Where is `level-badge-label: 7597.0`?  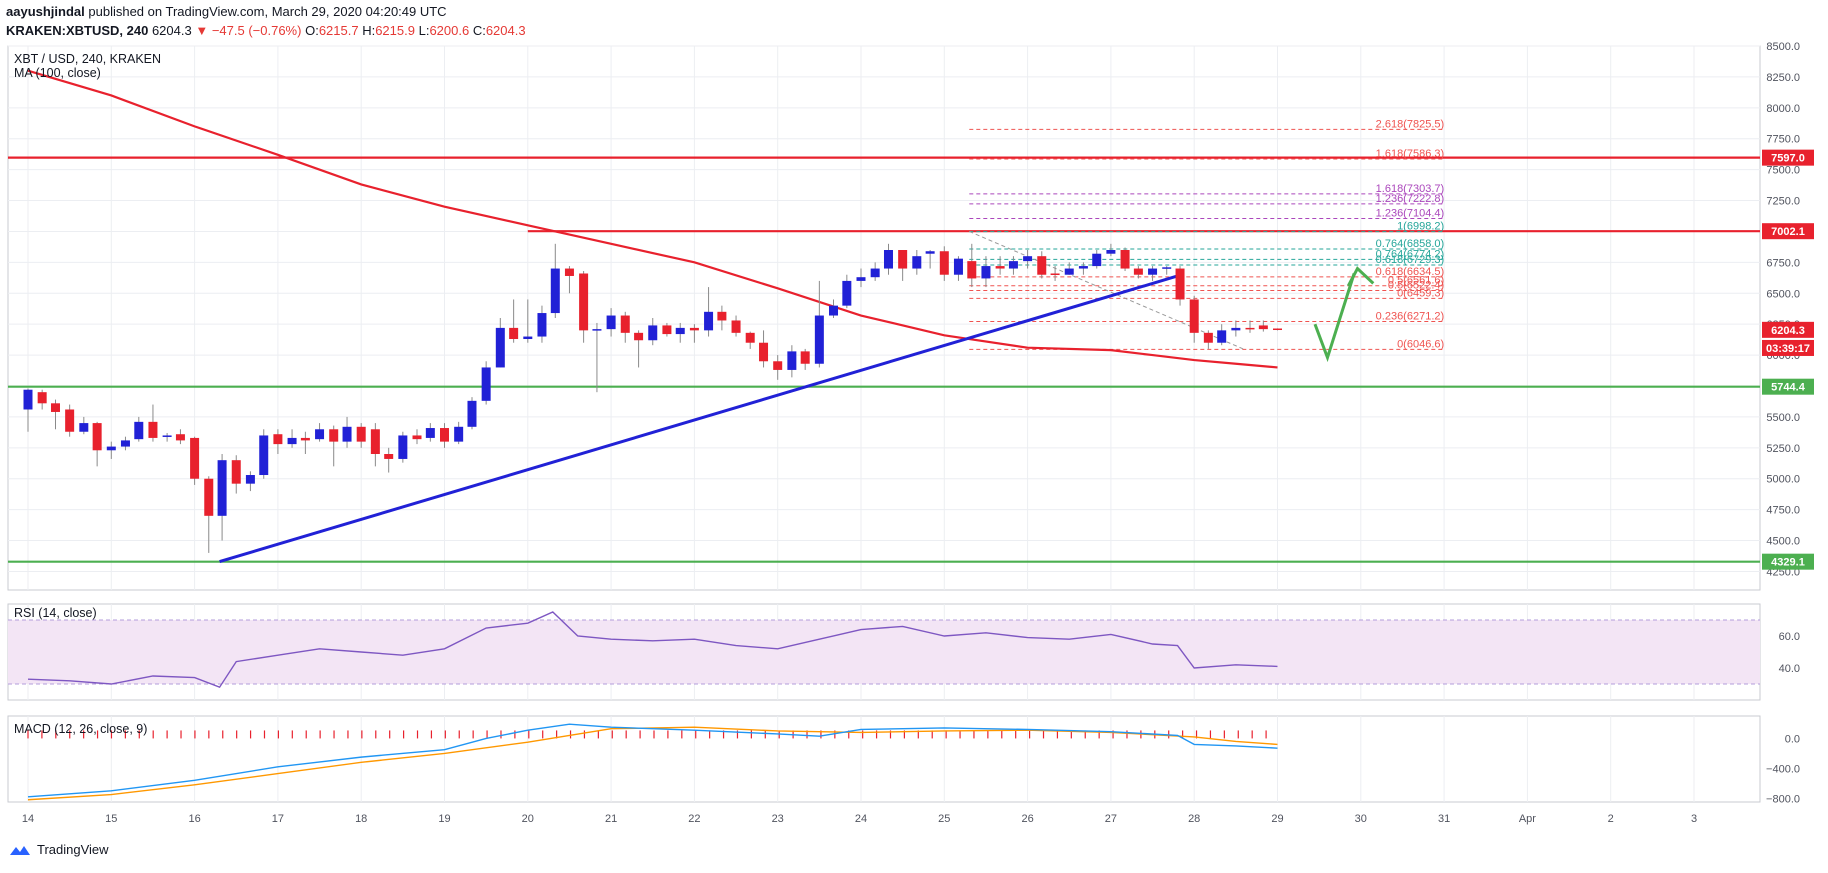
level-badge-label: 7597.0 is located at coordinates (1788, 159).